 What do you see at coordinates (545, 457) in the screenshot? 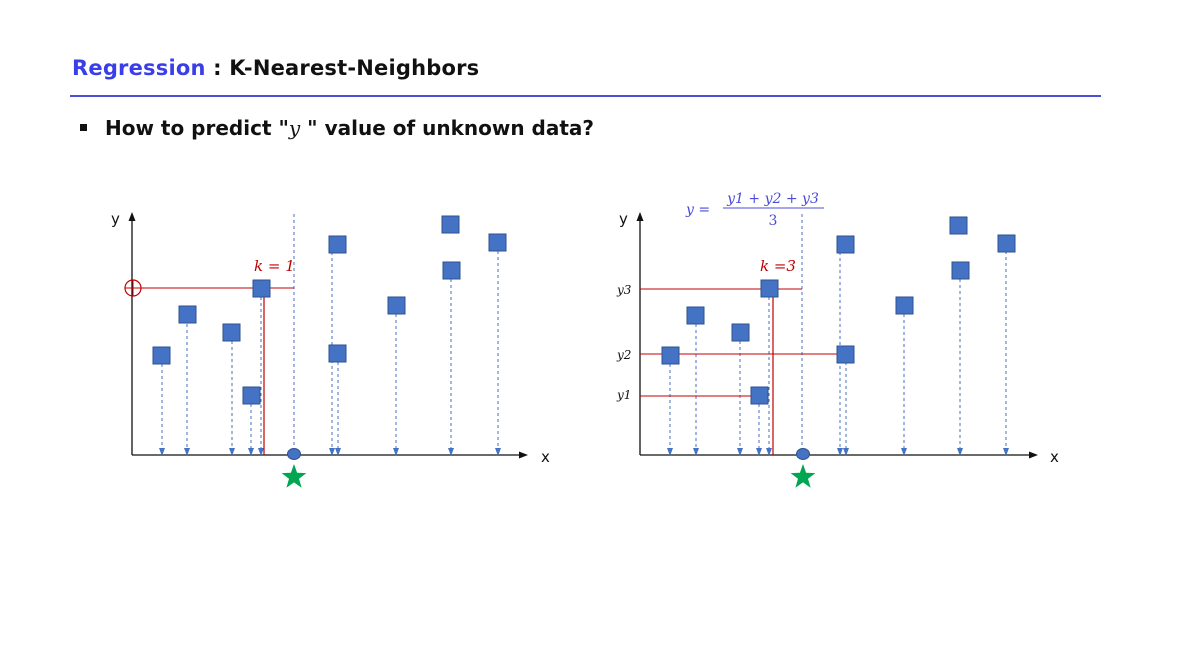
I see `left-x-axis-label: x` at bounding box center [545, 457].